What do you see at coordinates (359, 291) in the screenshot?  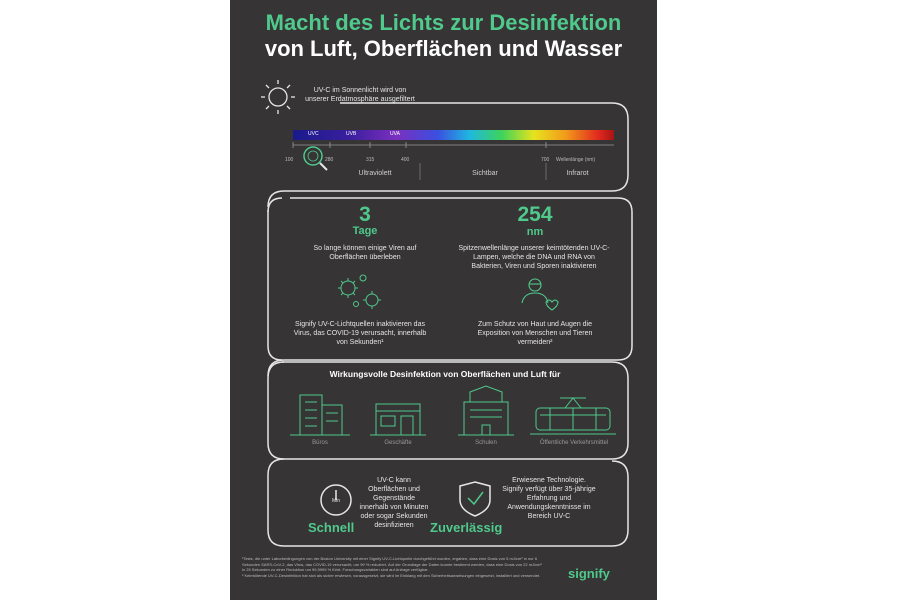 I see `virus-icon` at bounding box center [359, 291].